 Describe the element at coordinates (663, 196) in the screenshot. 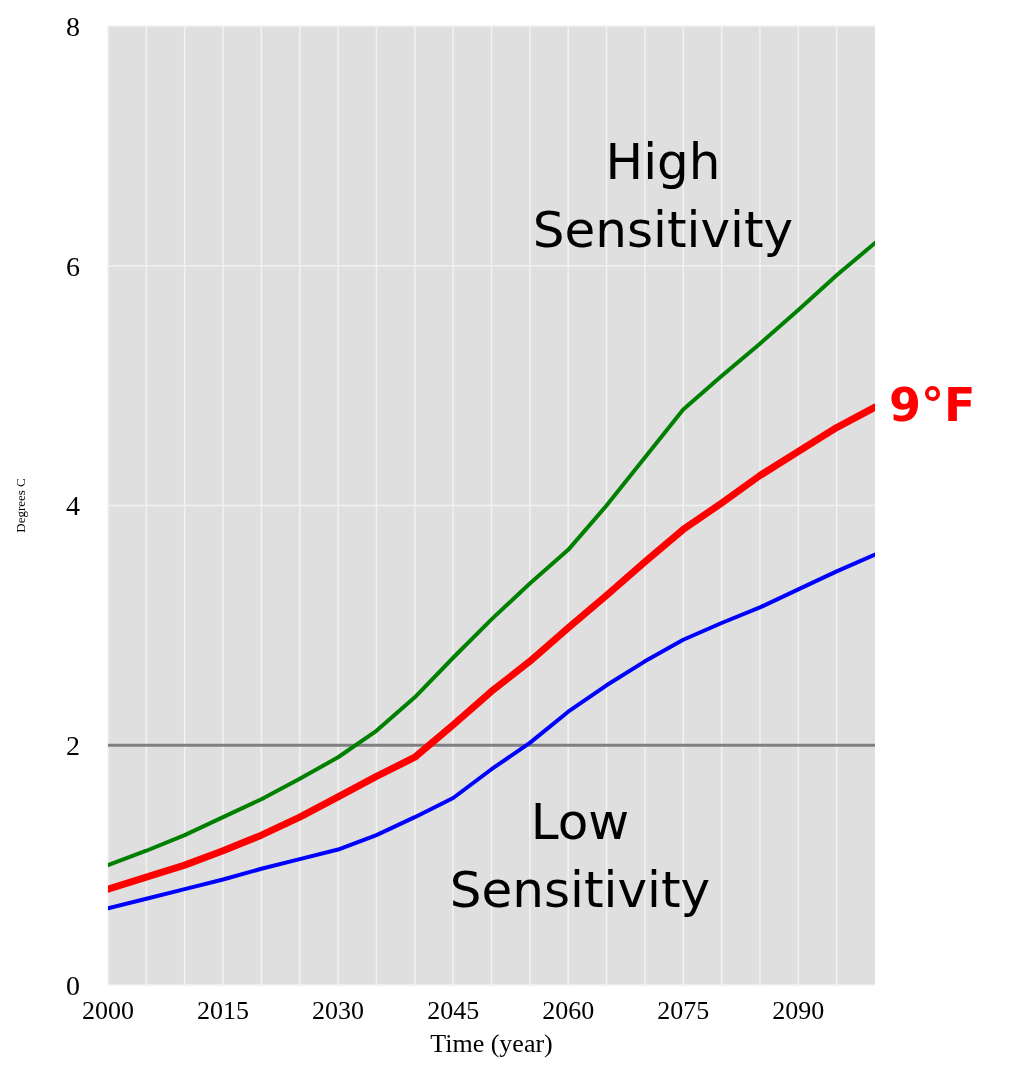

I see `annotation: High Sensitivity` at that location.